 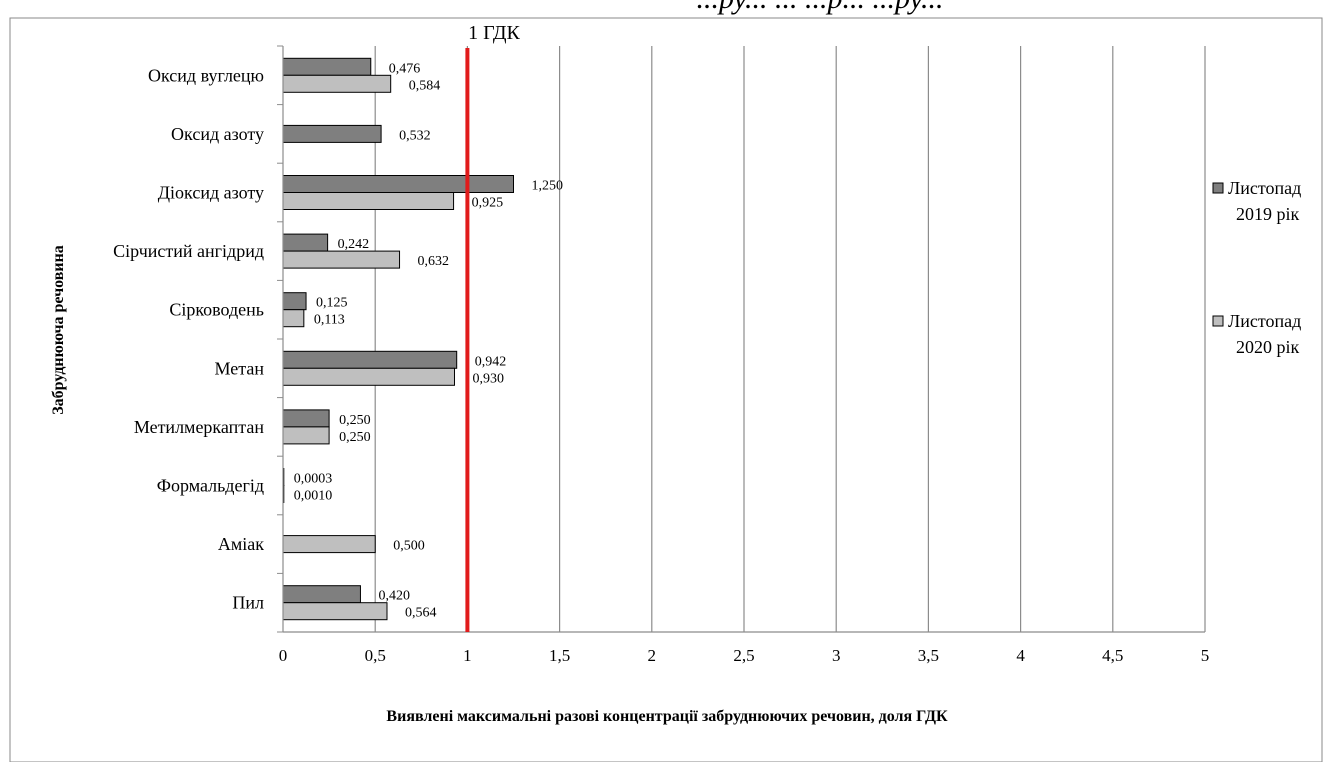 I want to click on x-tick-label: 5, so click(x=1205, y=655).